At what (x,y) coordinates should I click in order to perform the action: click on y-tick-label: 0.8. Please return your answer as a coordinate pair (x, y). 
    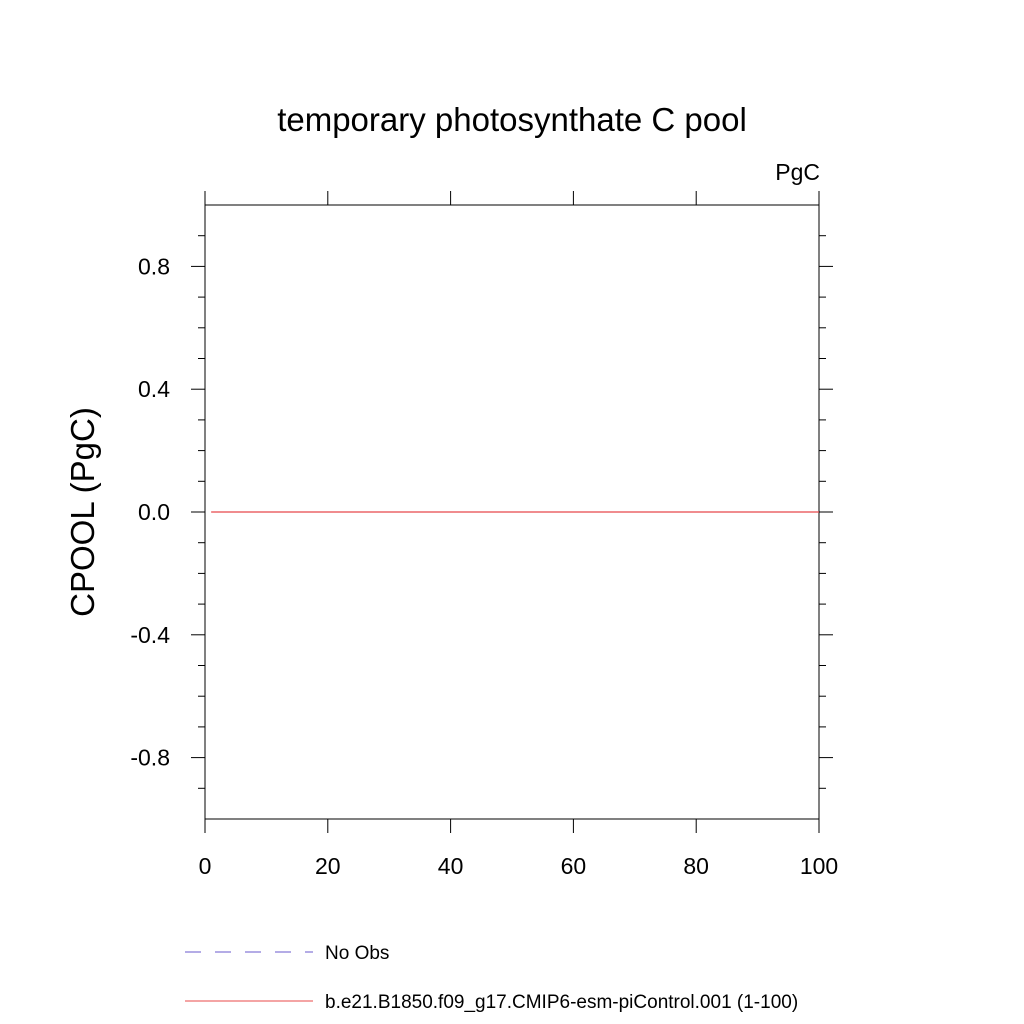
    Looking at the image, I should click on (154, 266).